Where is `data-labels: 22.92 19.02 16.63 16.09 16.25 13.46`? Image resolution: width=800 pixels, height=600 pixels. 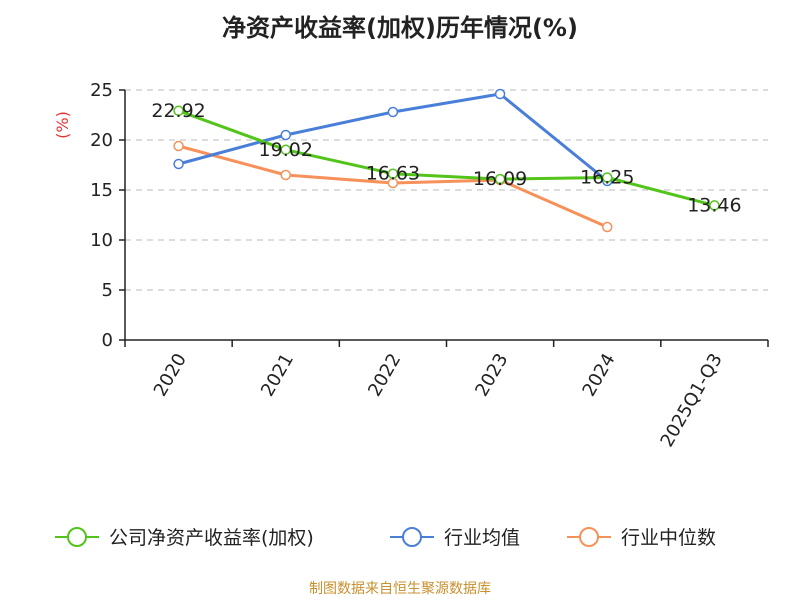 data-labels: 22.92 19.02 16.63 16.09 16.25 13.46 is located at coordinates (446, 158).